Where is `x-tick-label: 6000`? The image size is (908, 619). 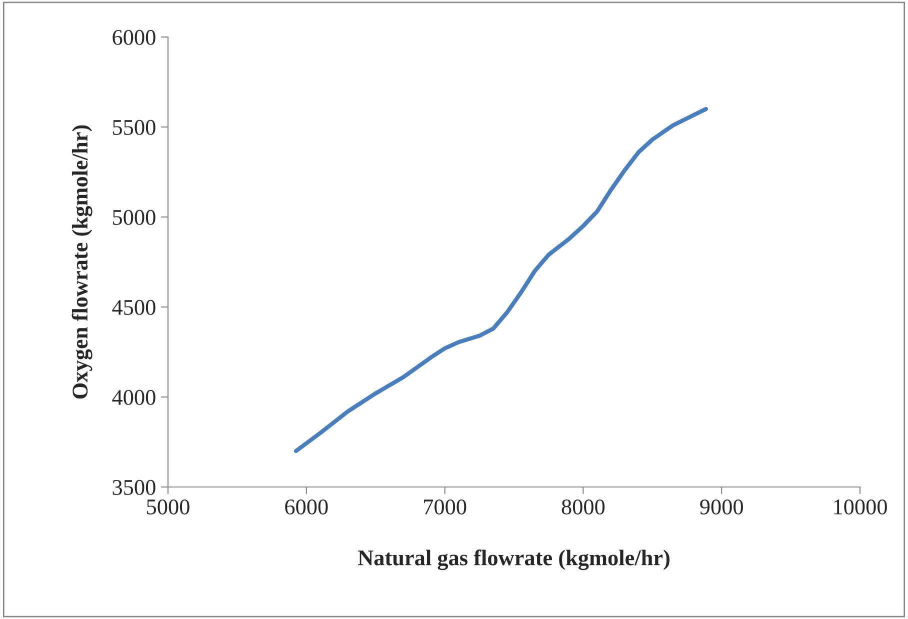 x-tick-label: 6000 is located at coordinates (306, 506).